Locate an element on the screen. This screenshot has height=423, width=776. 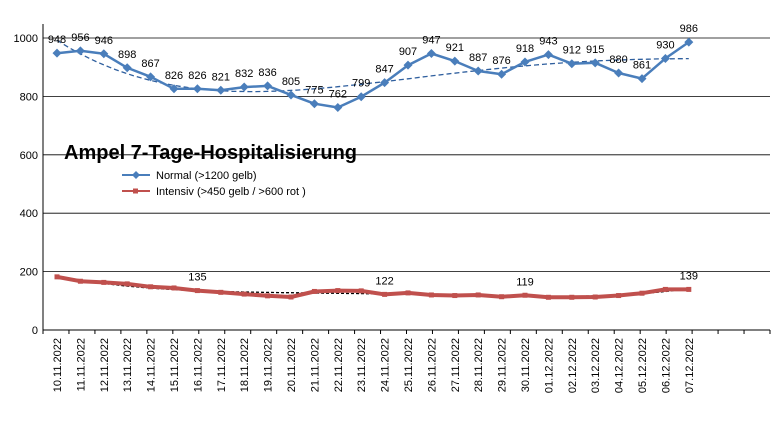
x-tick-label: 20.11.2022 is located at coordinates (292, 365).